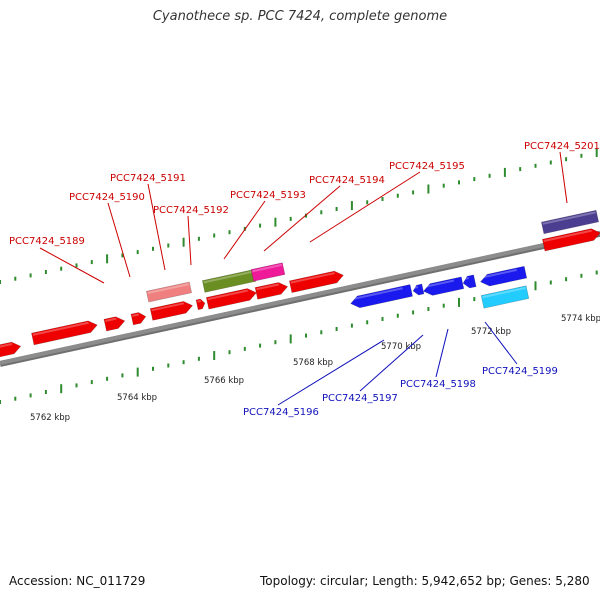  Describe the element at coordinates (300, 16) in the screenshot. I see `map-title: Cyanothece sp. PCC 7424, complete genome` at that location.